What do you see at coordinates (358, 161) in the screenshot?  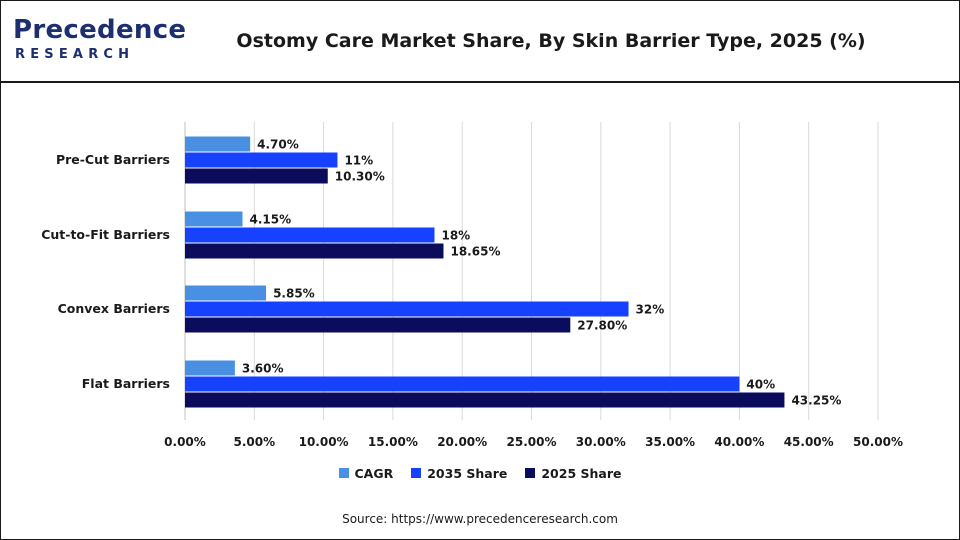 I see `data-label: 11%` at bounding box center [358, 161].